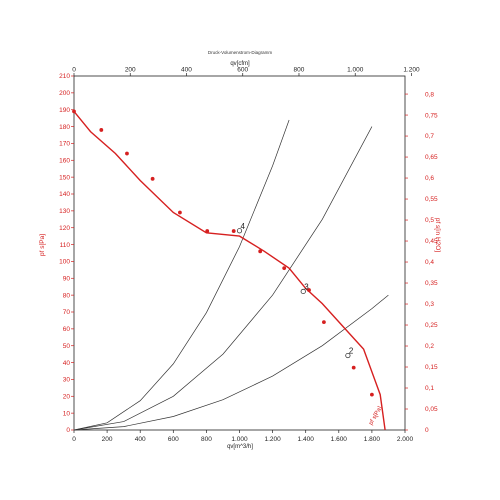 The height and width of the screenshot is (500, 500). What do you see at coordinates (67, 278) in the screenshot?
I see `y-left-tick-label: 90` at bounding box center [67, 278].